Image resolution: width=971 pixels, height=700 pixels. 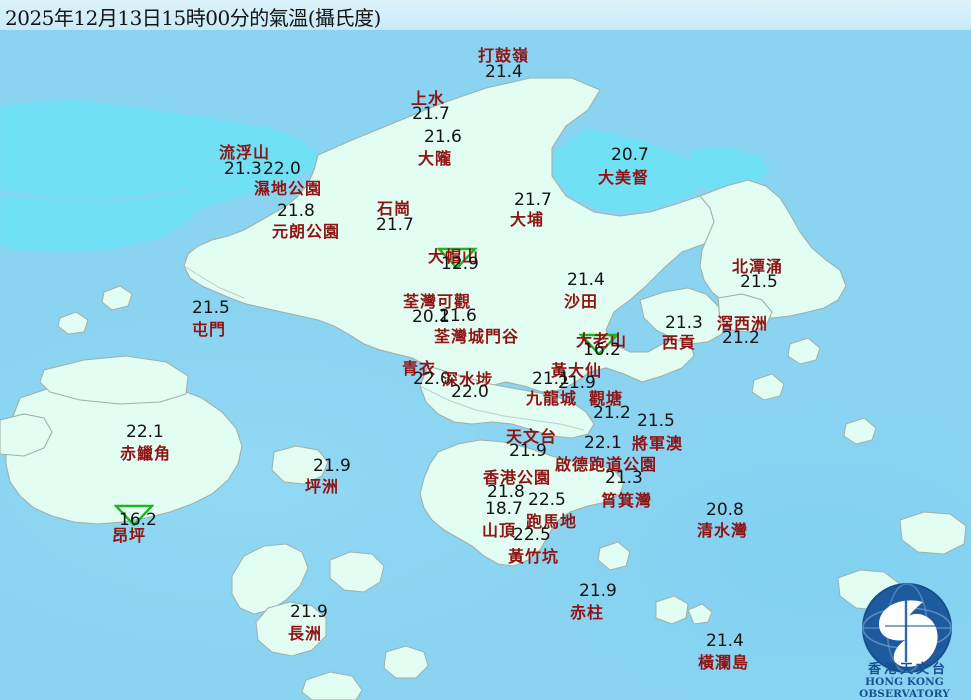 I want to click on station-name: 赤鱲角, so click(x=146, y=453).